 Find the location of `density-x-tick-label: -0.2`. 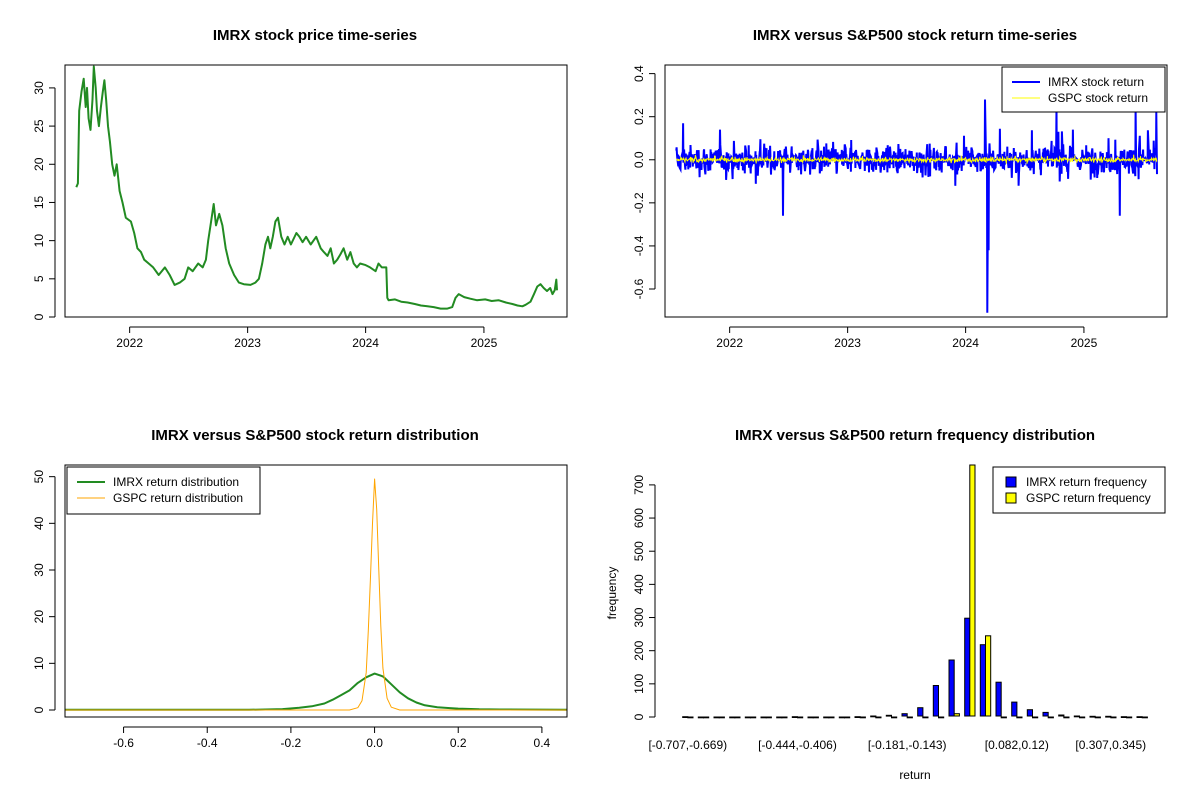

density-x-tick-label: -0.2 is located at coordinates (291, 743).